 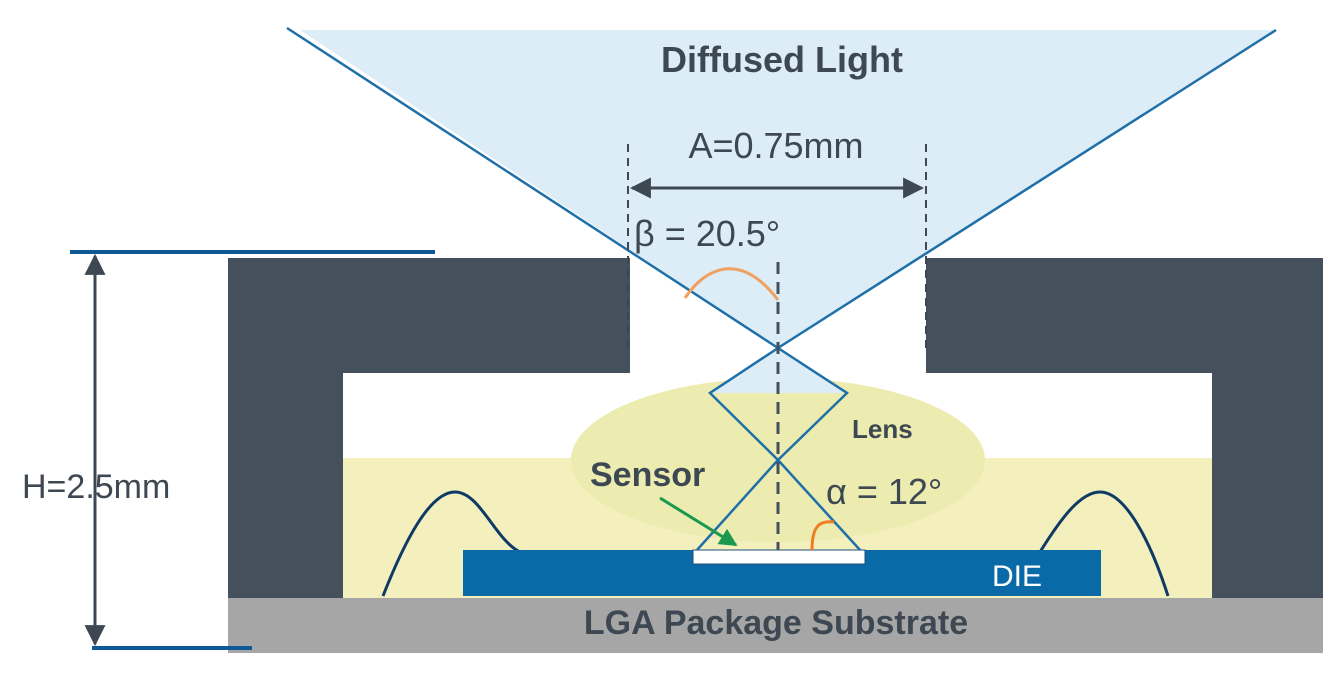 What do you see at coordinates (96, 487) in the screenshot?
I see `height-label: H=2.5mm` at bounding box center [96, 487].